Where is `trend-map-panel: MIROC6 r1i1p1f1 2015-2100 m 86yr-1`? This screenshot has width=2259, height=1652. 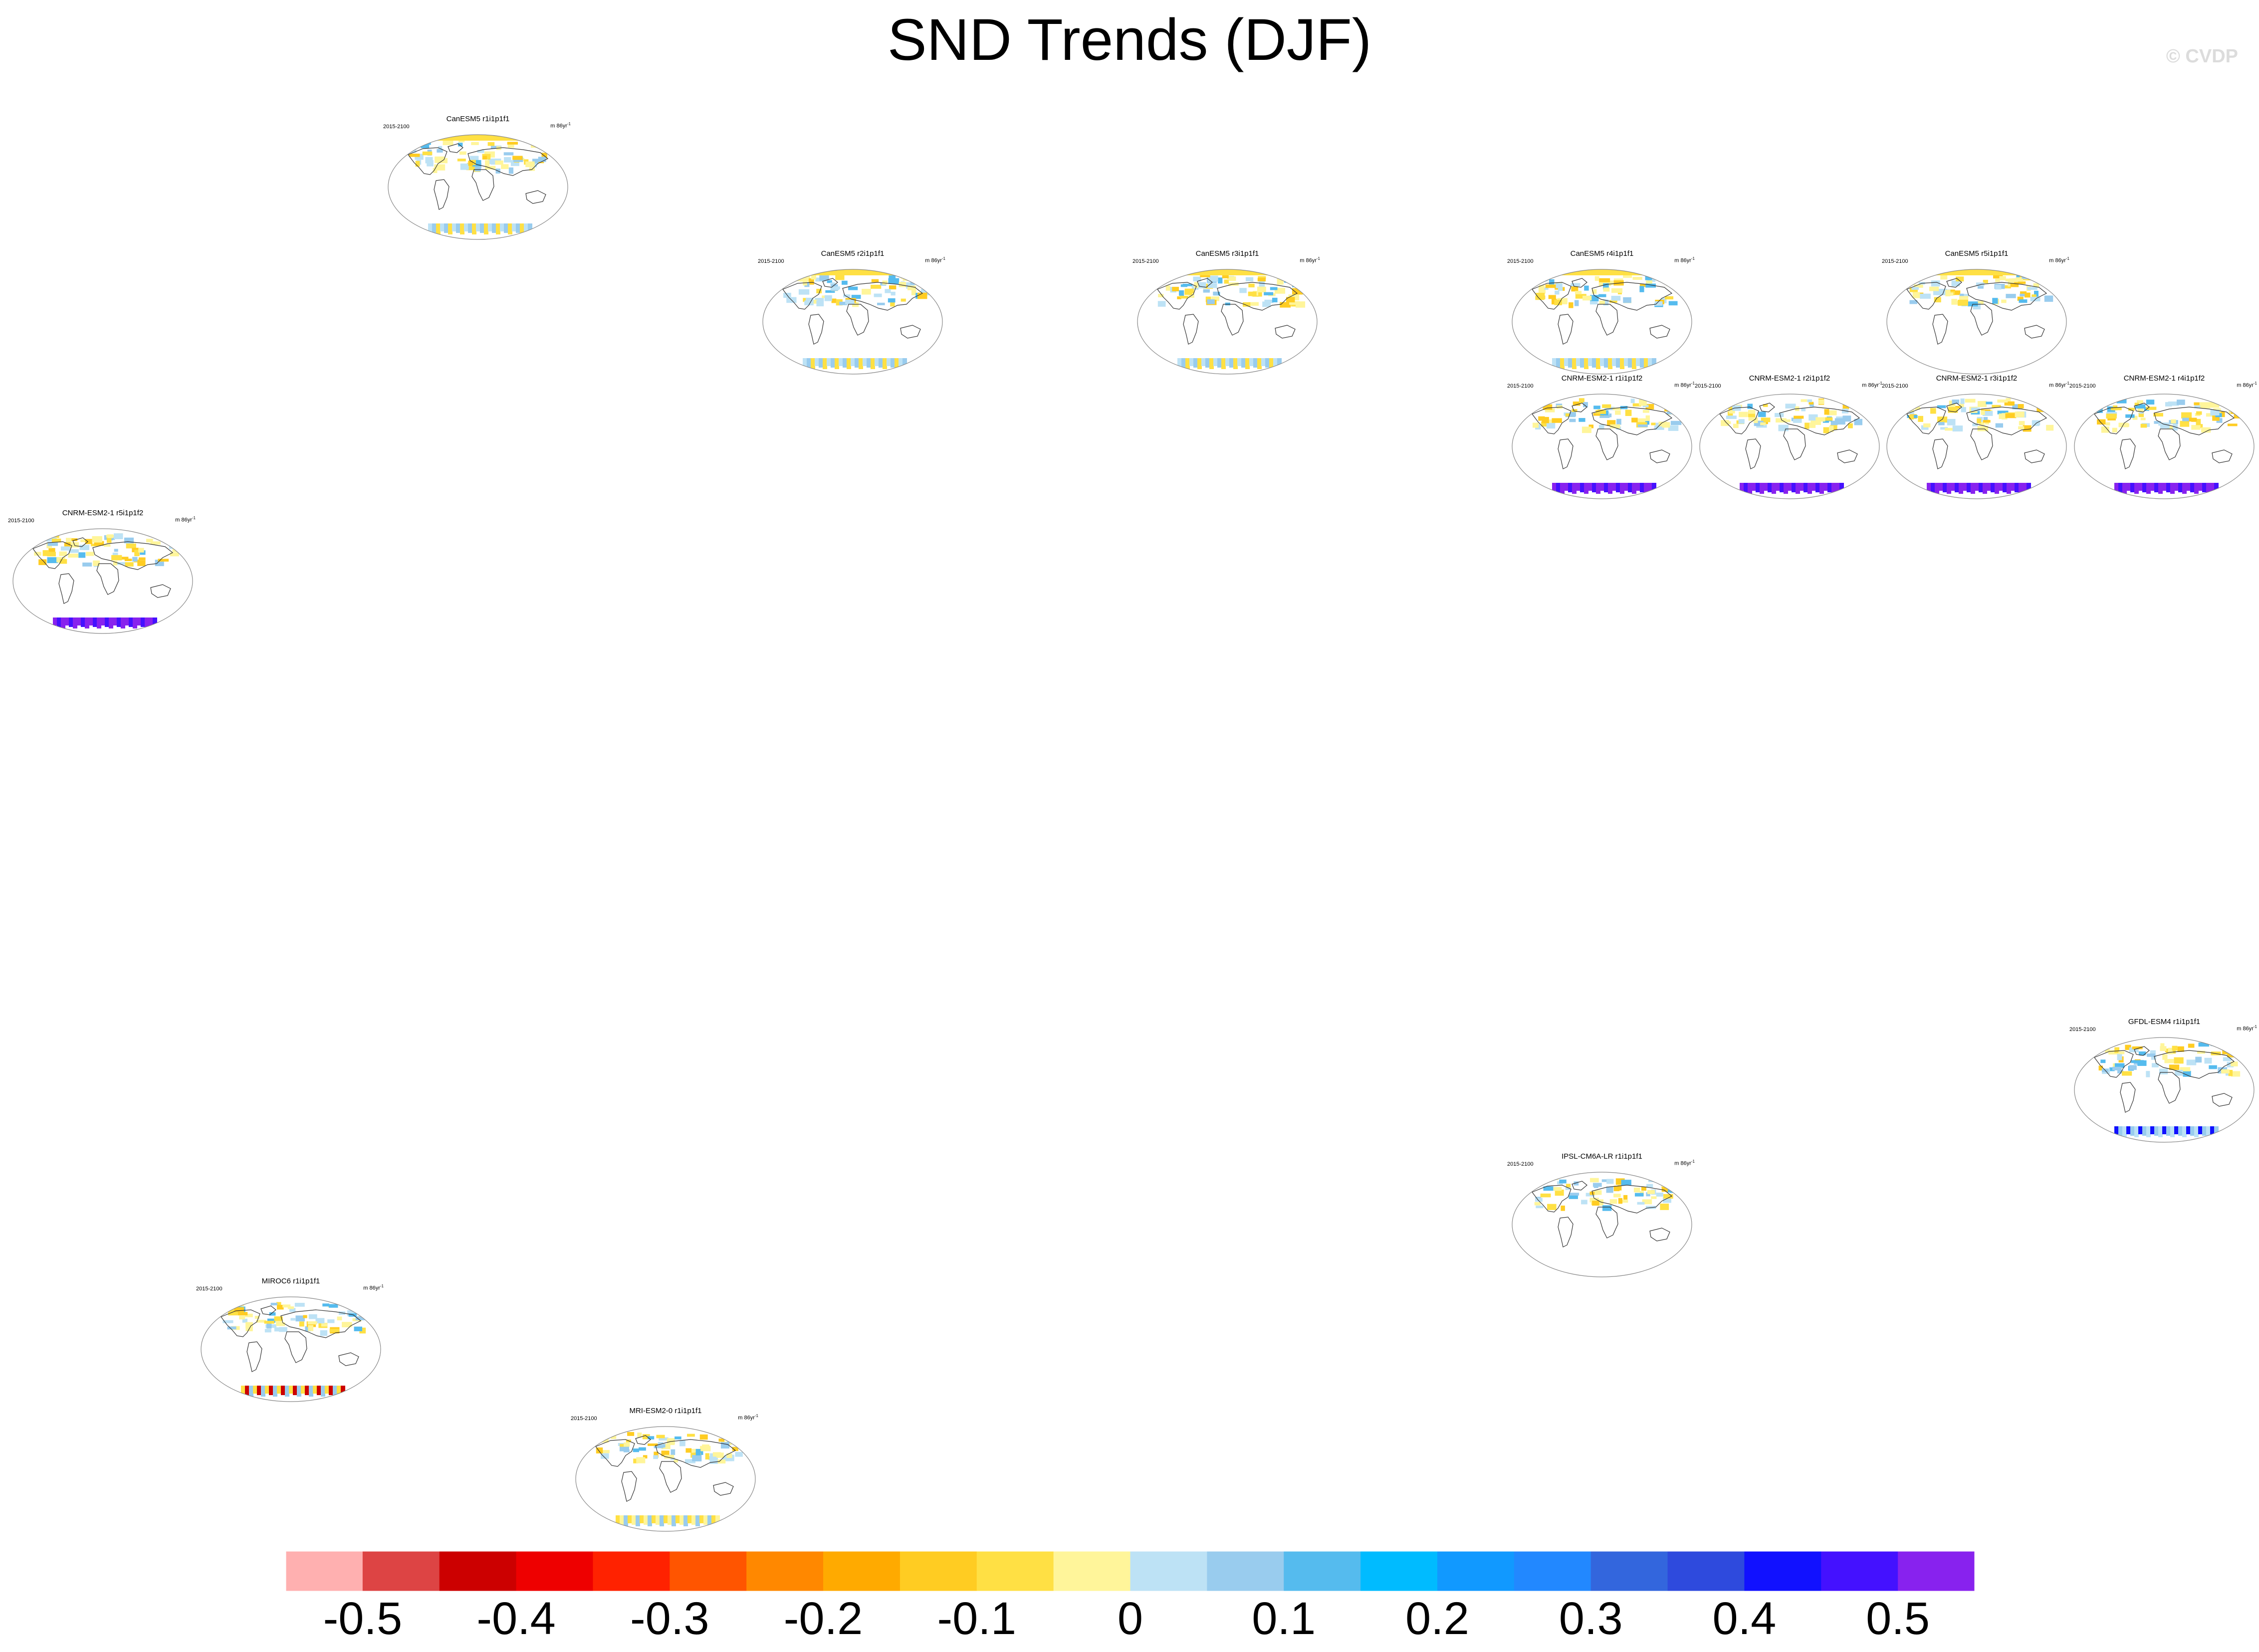 trend-map-panel: MIROC6 r1i1p1f1 2015-2100 m 86yr-1 is located at coordinates (291, 1340).